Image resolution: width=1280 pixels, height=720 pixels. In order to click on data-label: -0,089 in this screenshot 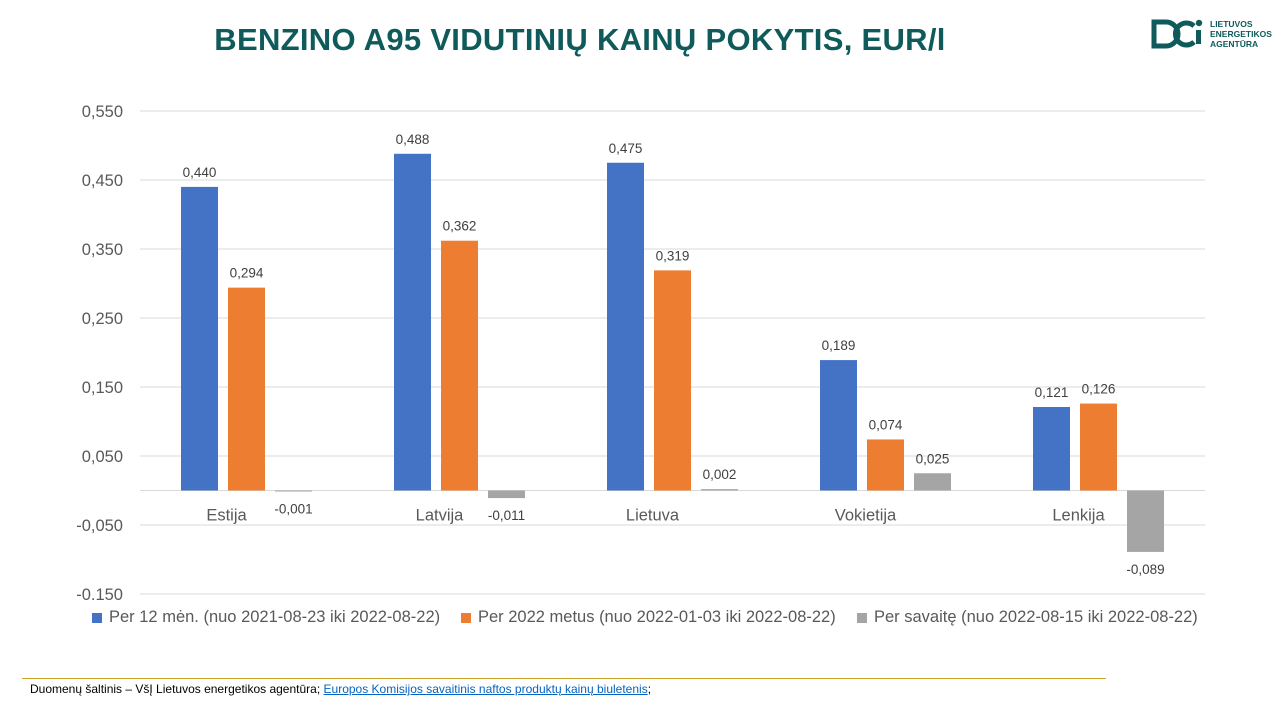, I will do `click(1145, 569)`.